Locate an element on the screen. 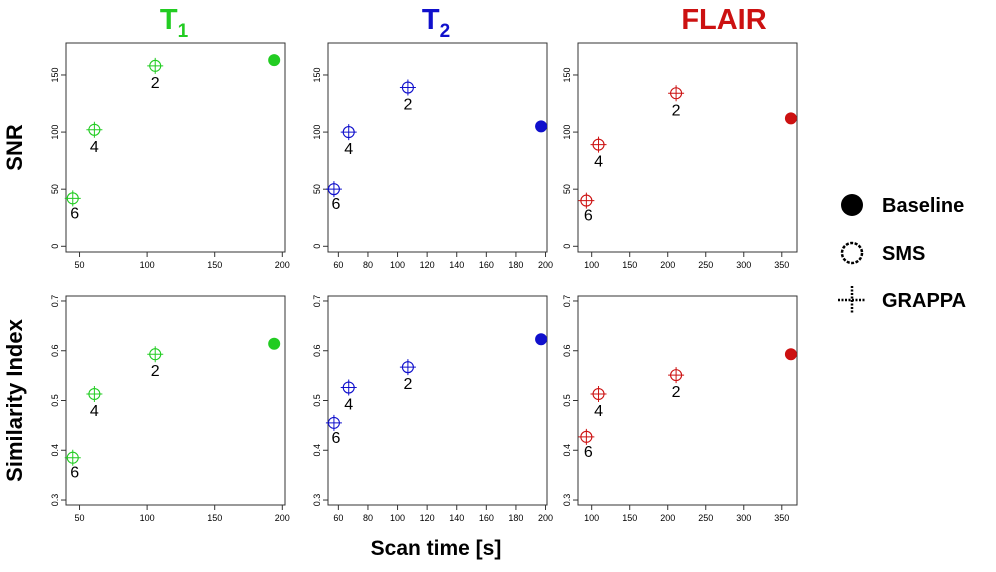  row-label: Similarity Index is located at coordinates (14, 399).